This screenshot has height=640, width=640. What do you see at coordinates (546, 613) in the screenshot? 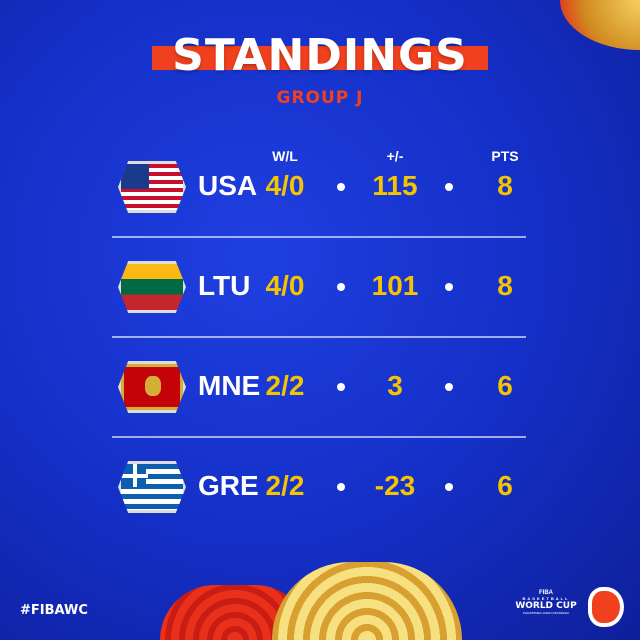
I see `logo-line3: PHILIPPINES JAPAN INDONESIA` at bounding box center [546, 613].